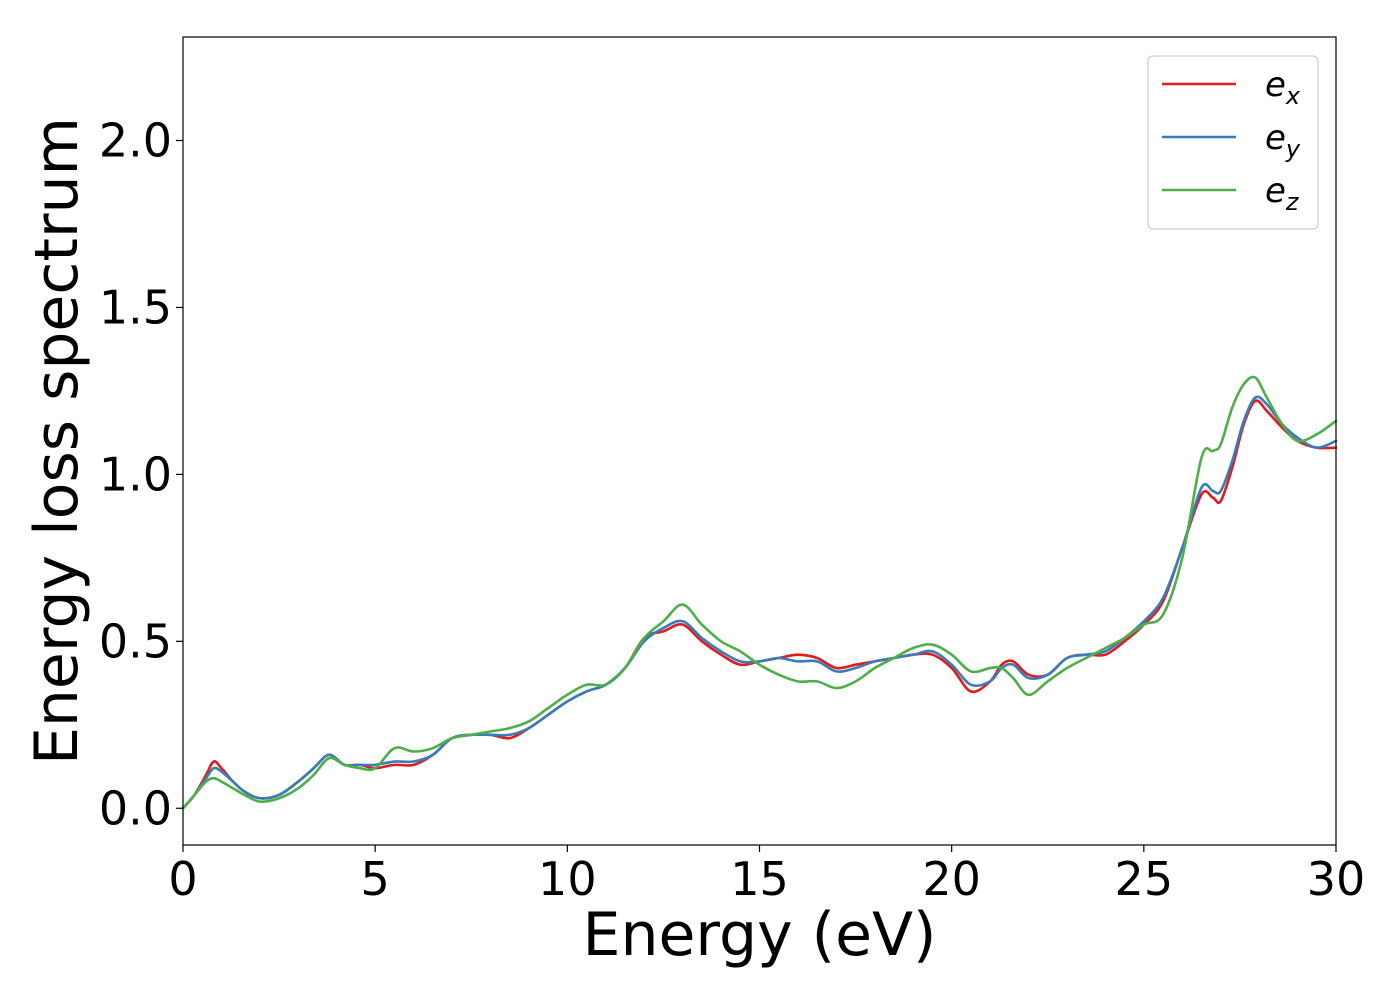 The height and width of the screenshot is (1000, 1400). I want to click on y-tick-label: 2.0, so click(135, 141).